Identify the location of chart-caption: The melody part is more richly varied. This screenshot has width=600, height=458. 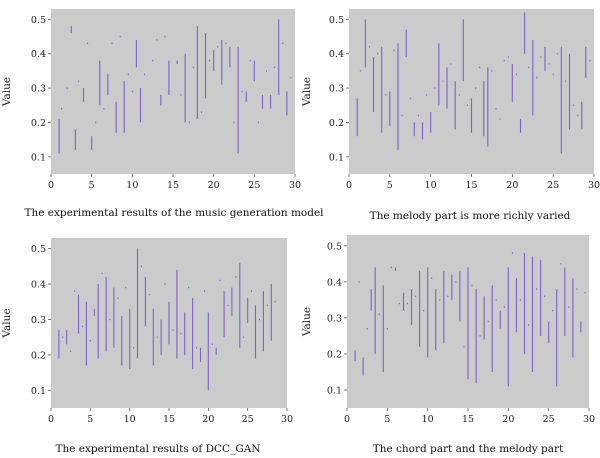
(470, 216).